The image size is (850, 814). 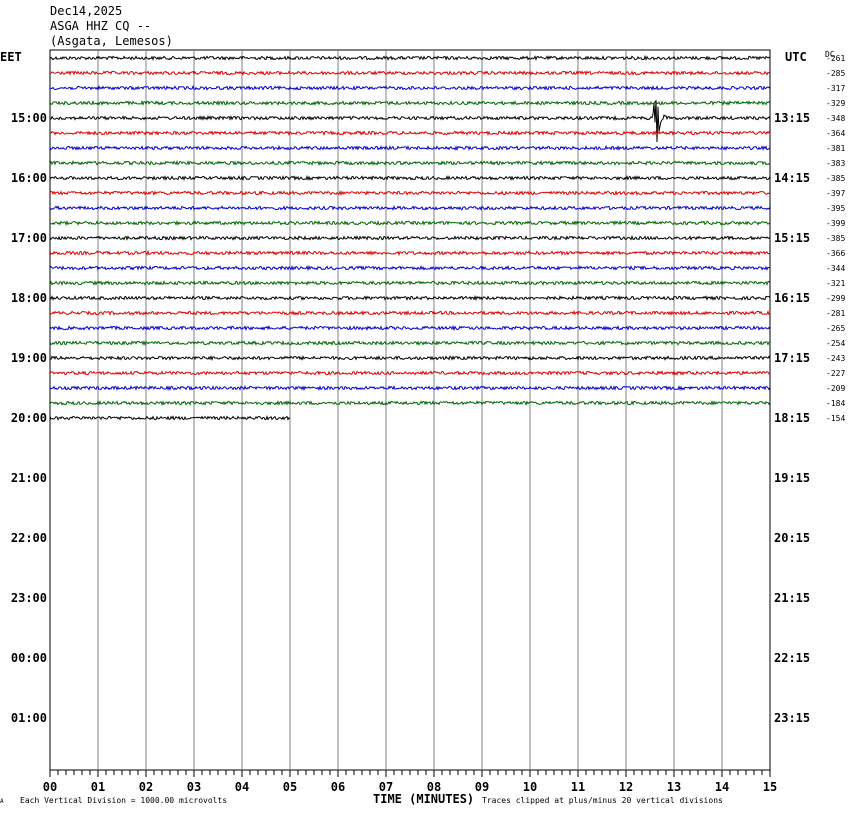 I want to click on left-hour-label: 00:00, so click(x=29, y=658).